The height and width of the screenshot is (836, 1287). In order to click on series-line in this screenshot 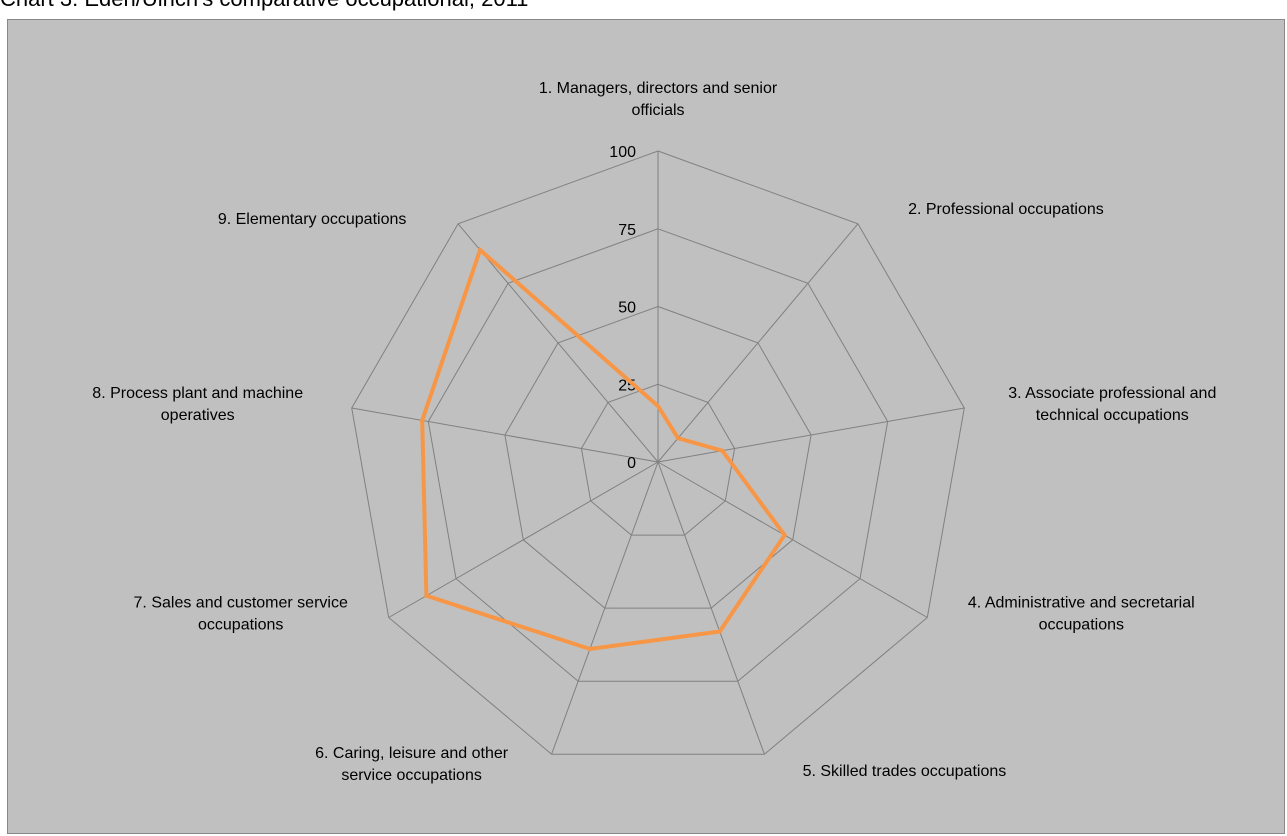, I will do `click(604, 449)`.